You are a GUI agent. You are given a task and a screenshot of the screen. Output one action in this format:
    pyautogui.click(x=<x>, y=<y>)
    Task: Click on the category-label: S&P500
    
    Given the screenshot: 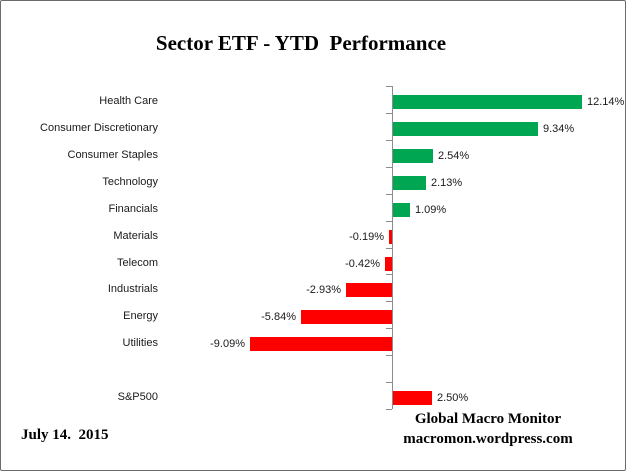 What is the action you would take?
    pyautogui.click(x=137, y=397)
    